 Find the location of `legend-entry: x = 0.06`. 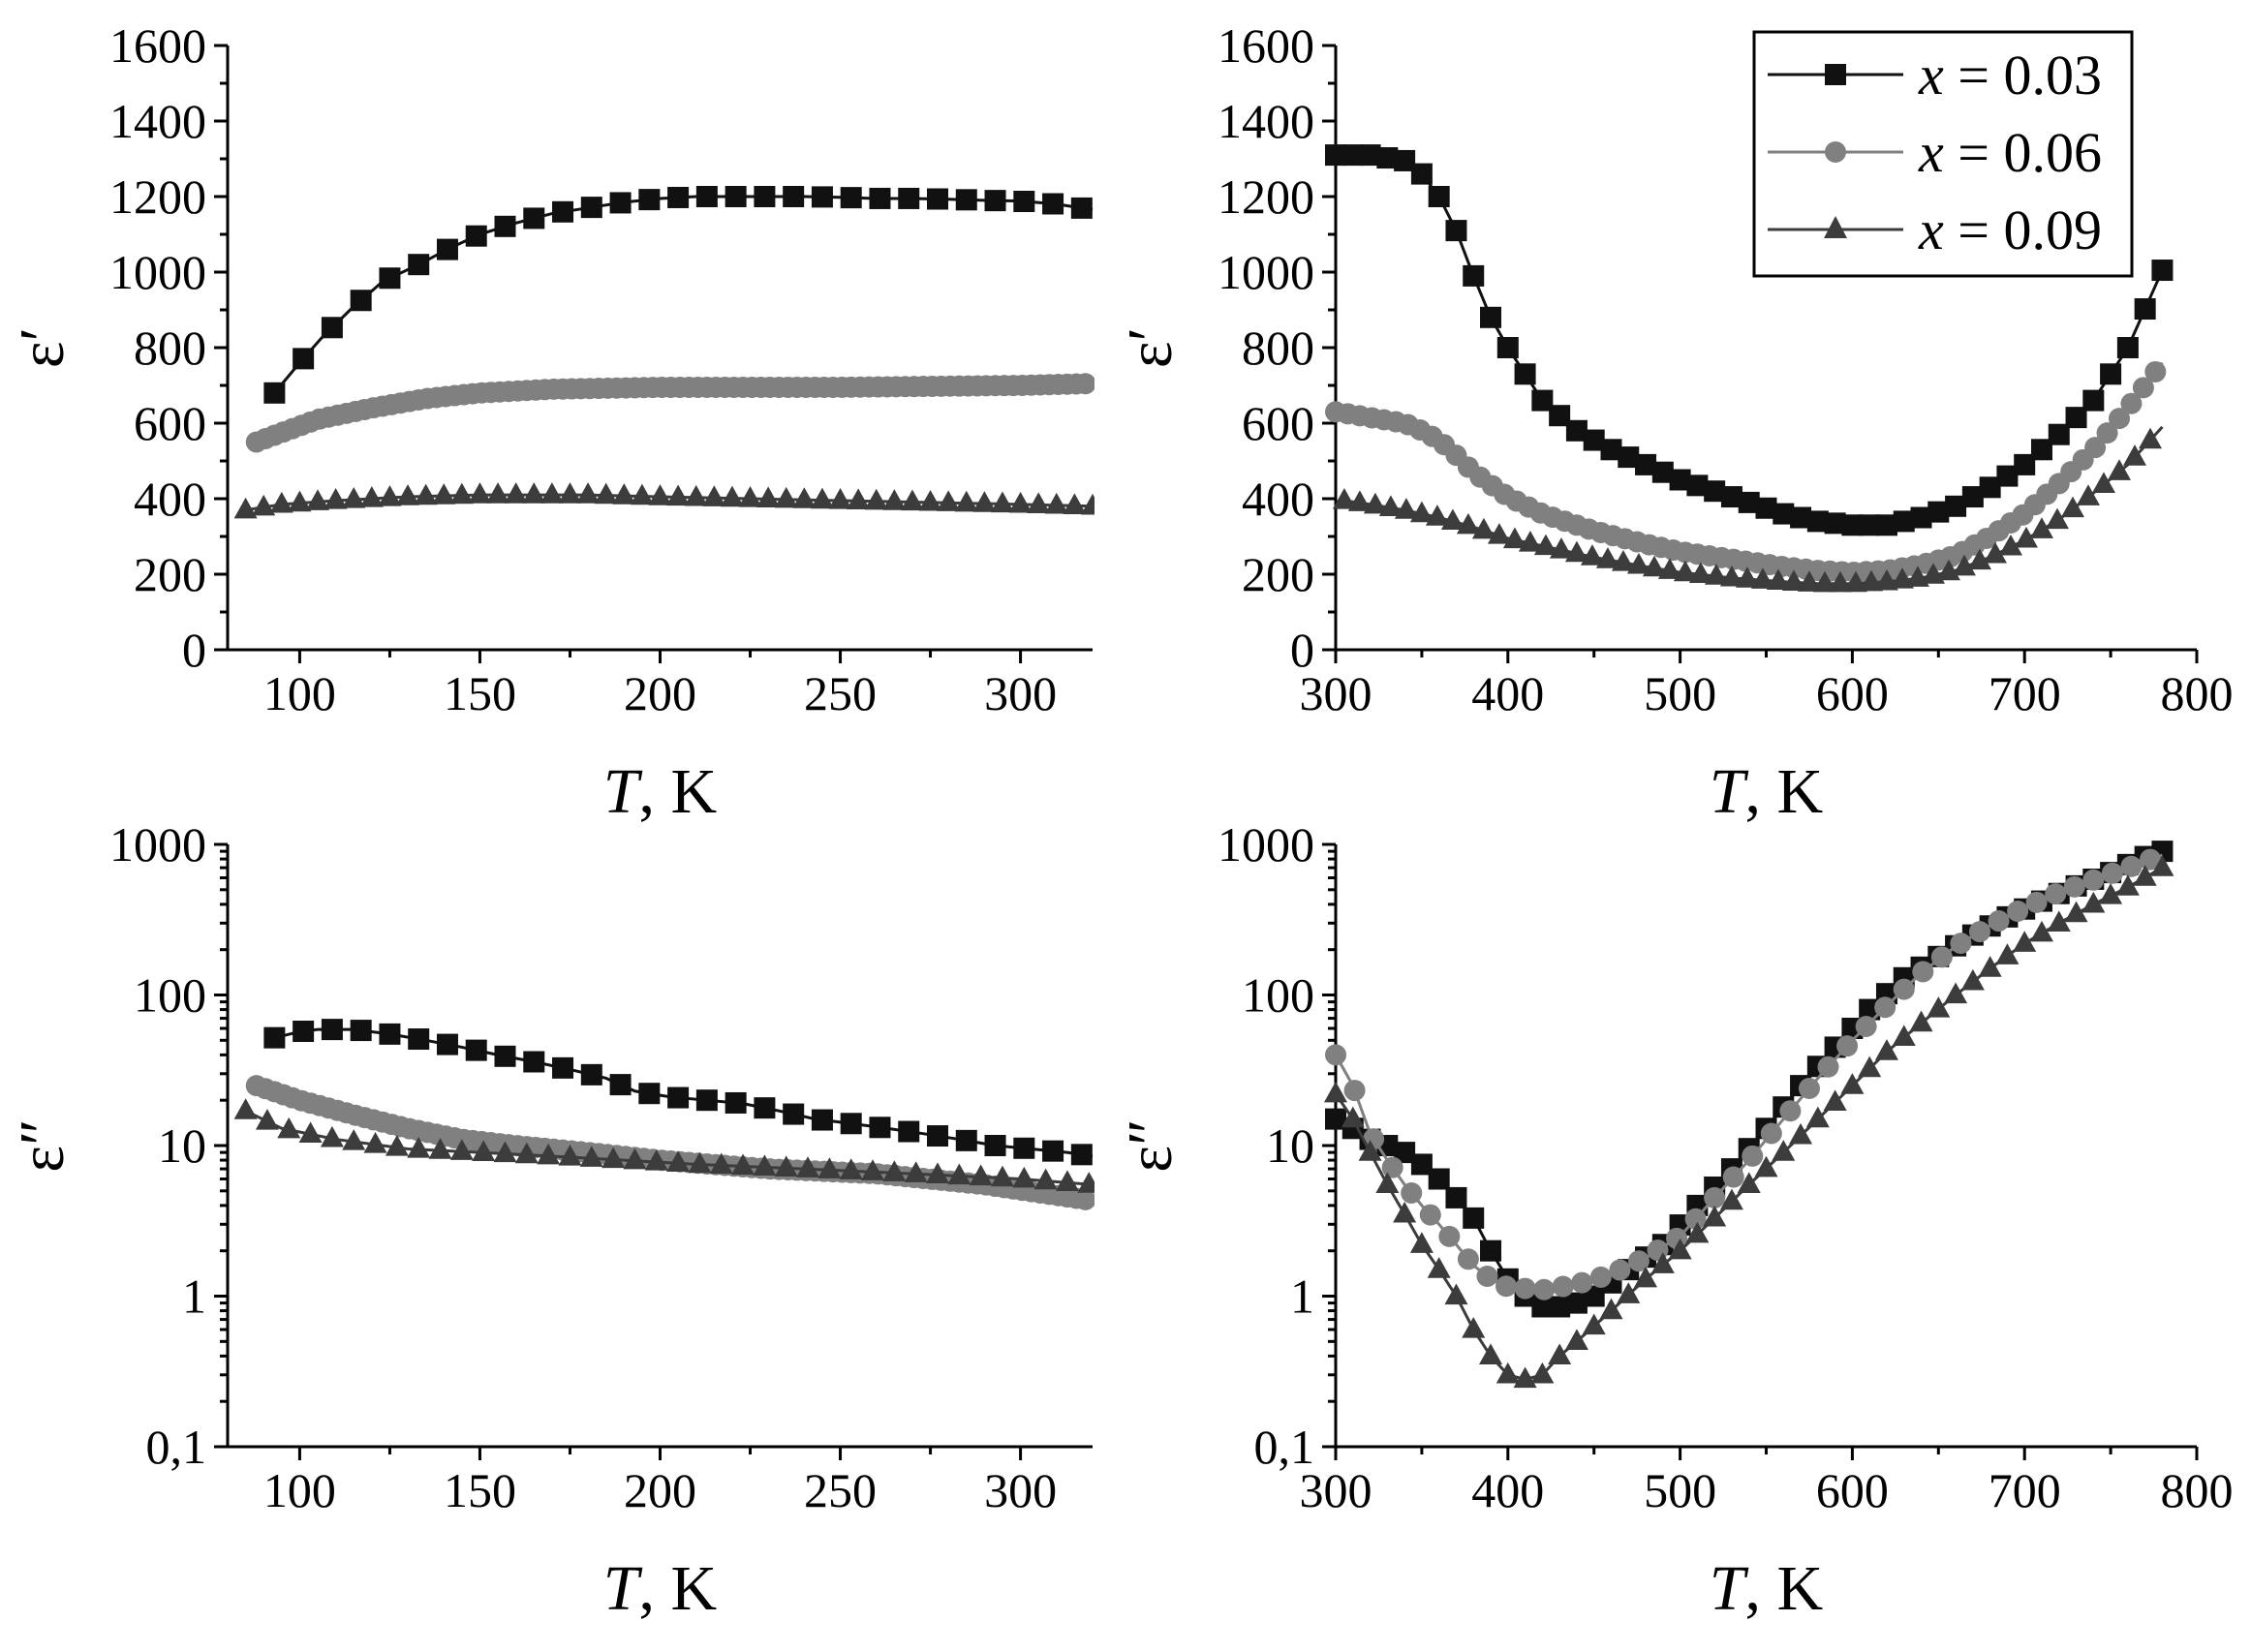

legend-entry: x = 0.06 is located at coordinates (1935, 152).